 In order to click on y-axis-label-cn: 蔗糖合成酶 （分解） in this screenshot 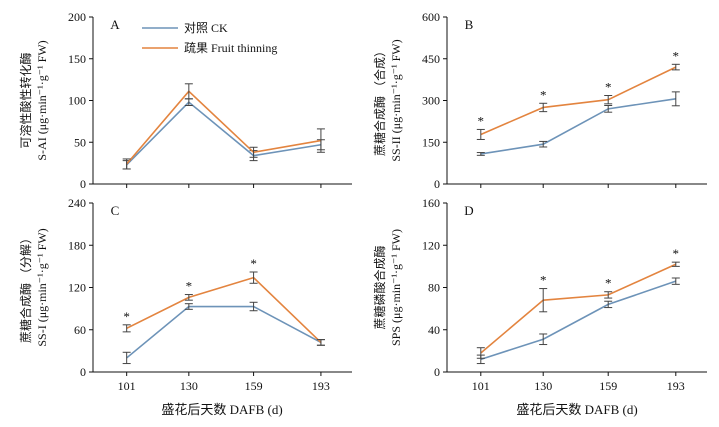, I will do `click(25, 287)`.